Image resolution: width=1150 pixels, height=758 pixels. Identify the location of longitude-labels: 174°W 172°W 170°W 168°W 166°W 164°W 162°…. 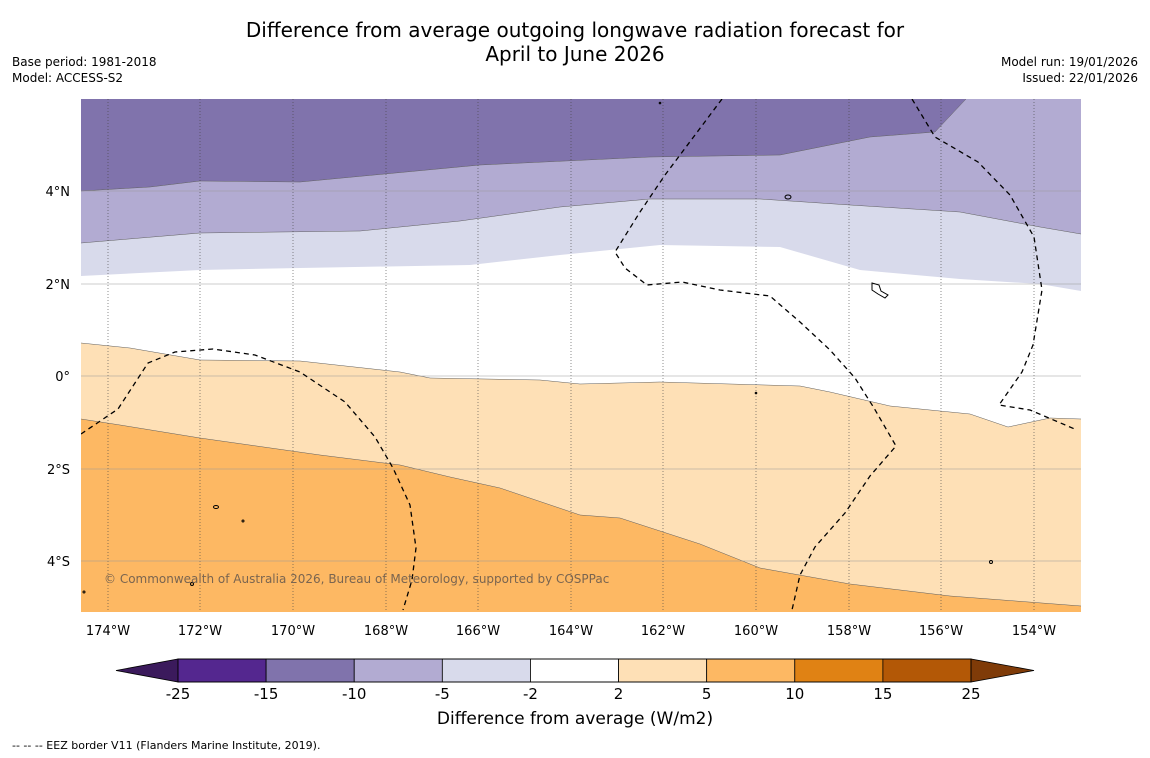
(571, 631).